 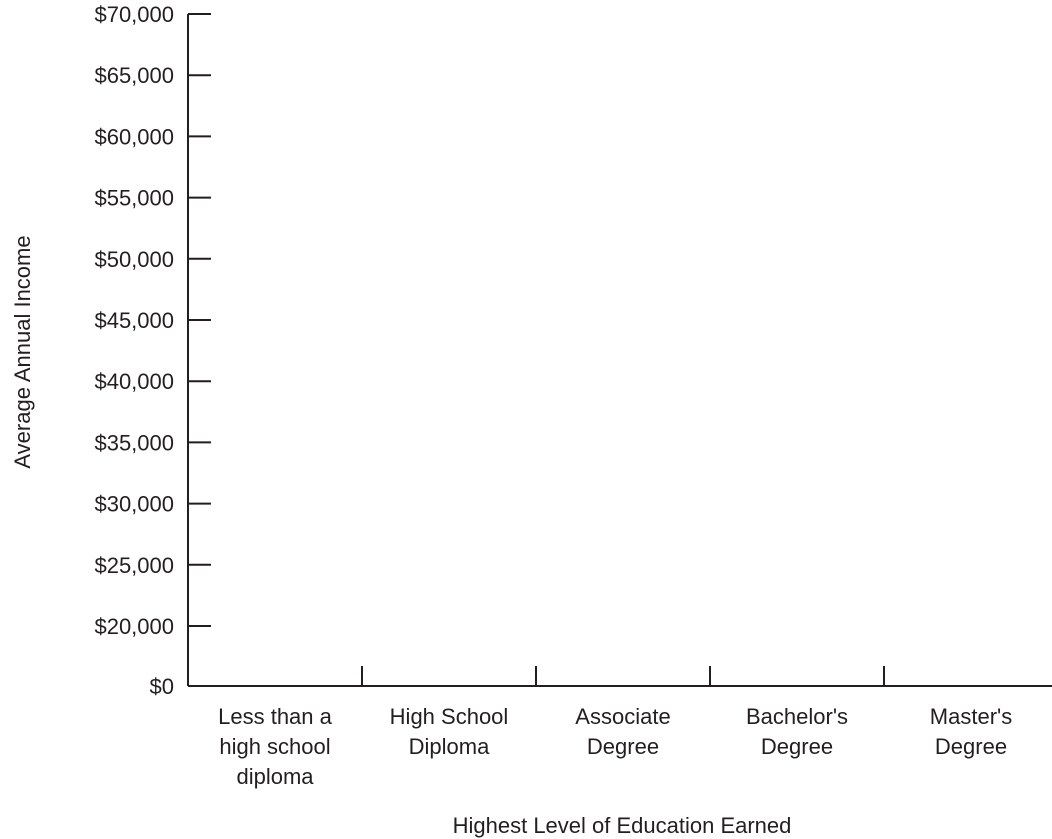 What do you see at coordinates (275, 746) in the screenshot?
I see `x-tick-label: Less than a high school diploma` at bounding box center [275, 746].